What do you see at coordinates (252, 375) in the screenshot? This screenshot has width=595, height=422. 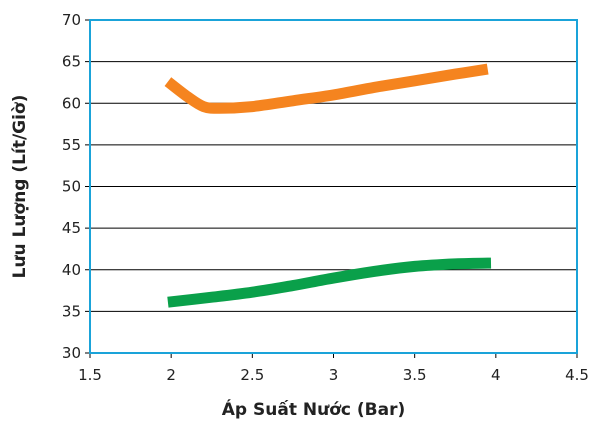 I see `x-tick-label: 2.5` at bounding box center [252, 375].